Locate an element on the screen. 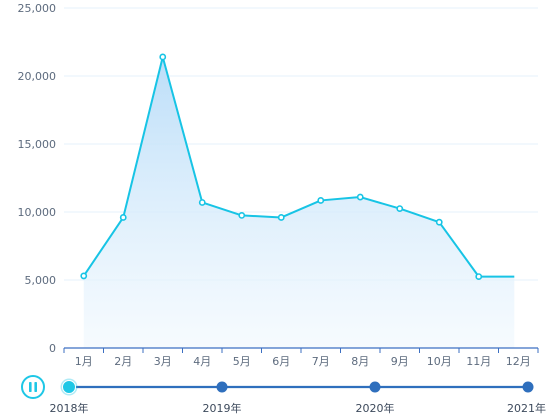 The width and height of the screenshot is (550, 420). x-tick-label: 1月 is located at coordinates (84, 361).